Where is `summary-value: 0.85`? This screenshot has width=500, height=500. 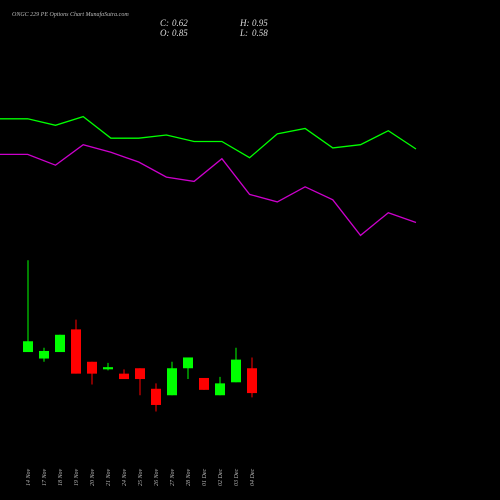
summary-value: 0.85 is located at coordinates (180, 33).